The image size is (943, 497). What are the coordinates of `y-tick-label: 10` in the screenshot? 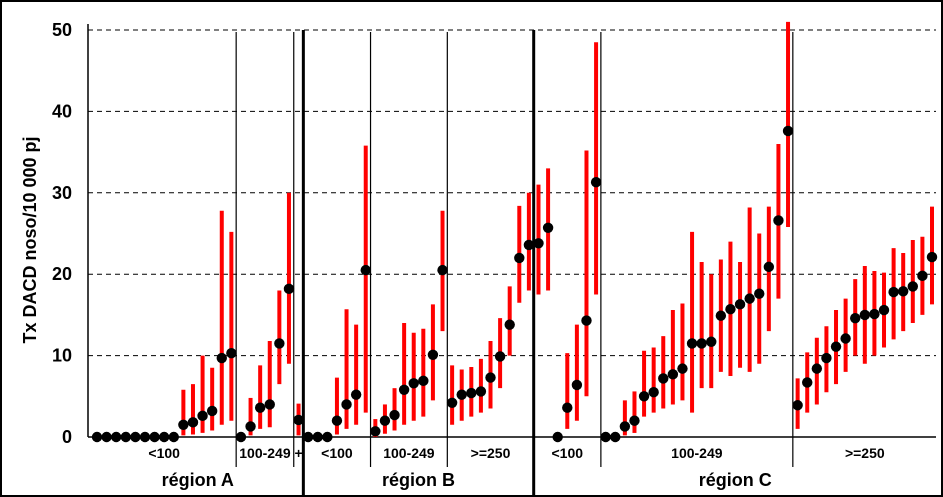 It's located at (62, 356).